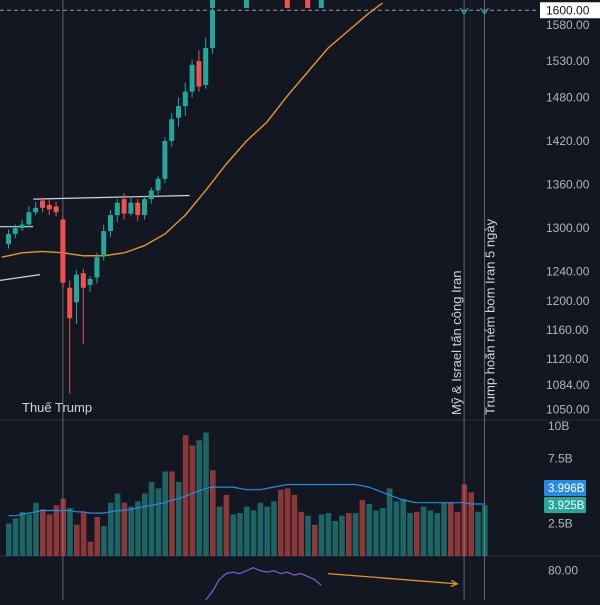 The height and width of the screenshot is (605, 600). Describe the element at coordinates (558, 426) in the screenshot. I see `volume-tick-label: 10B` at that location.